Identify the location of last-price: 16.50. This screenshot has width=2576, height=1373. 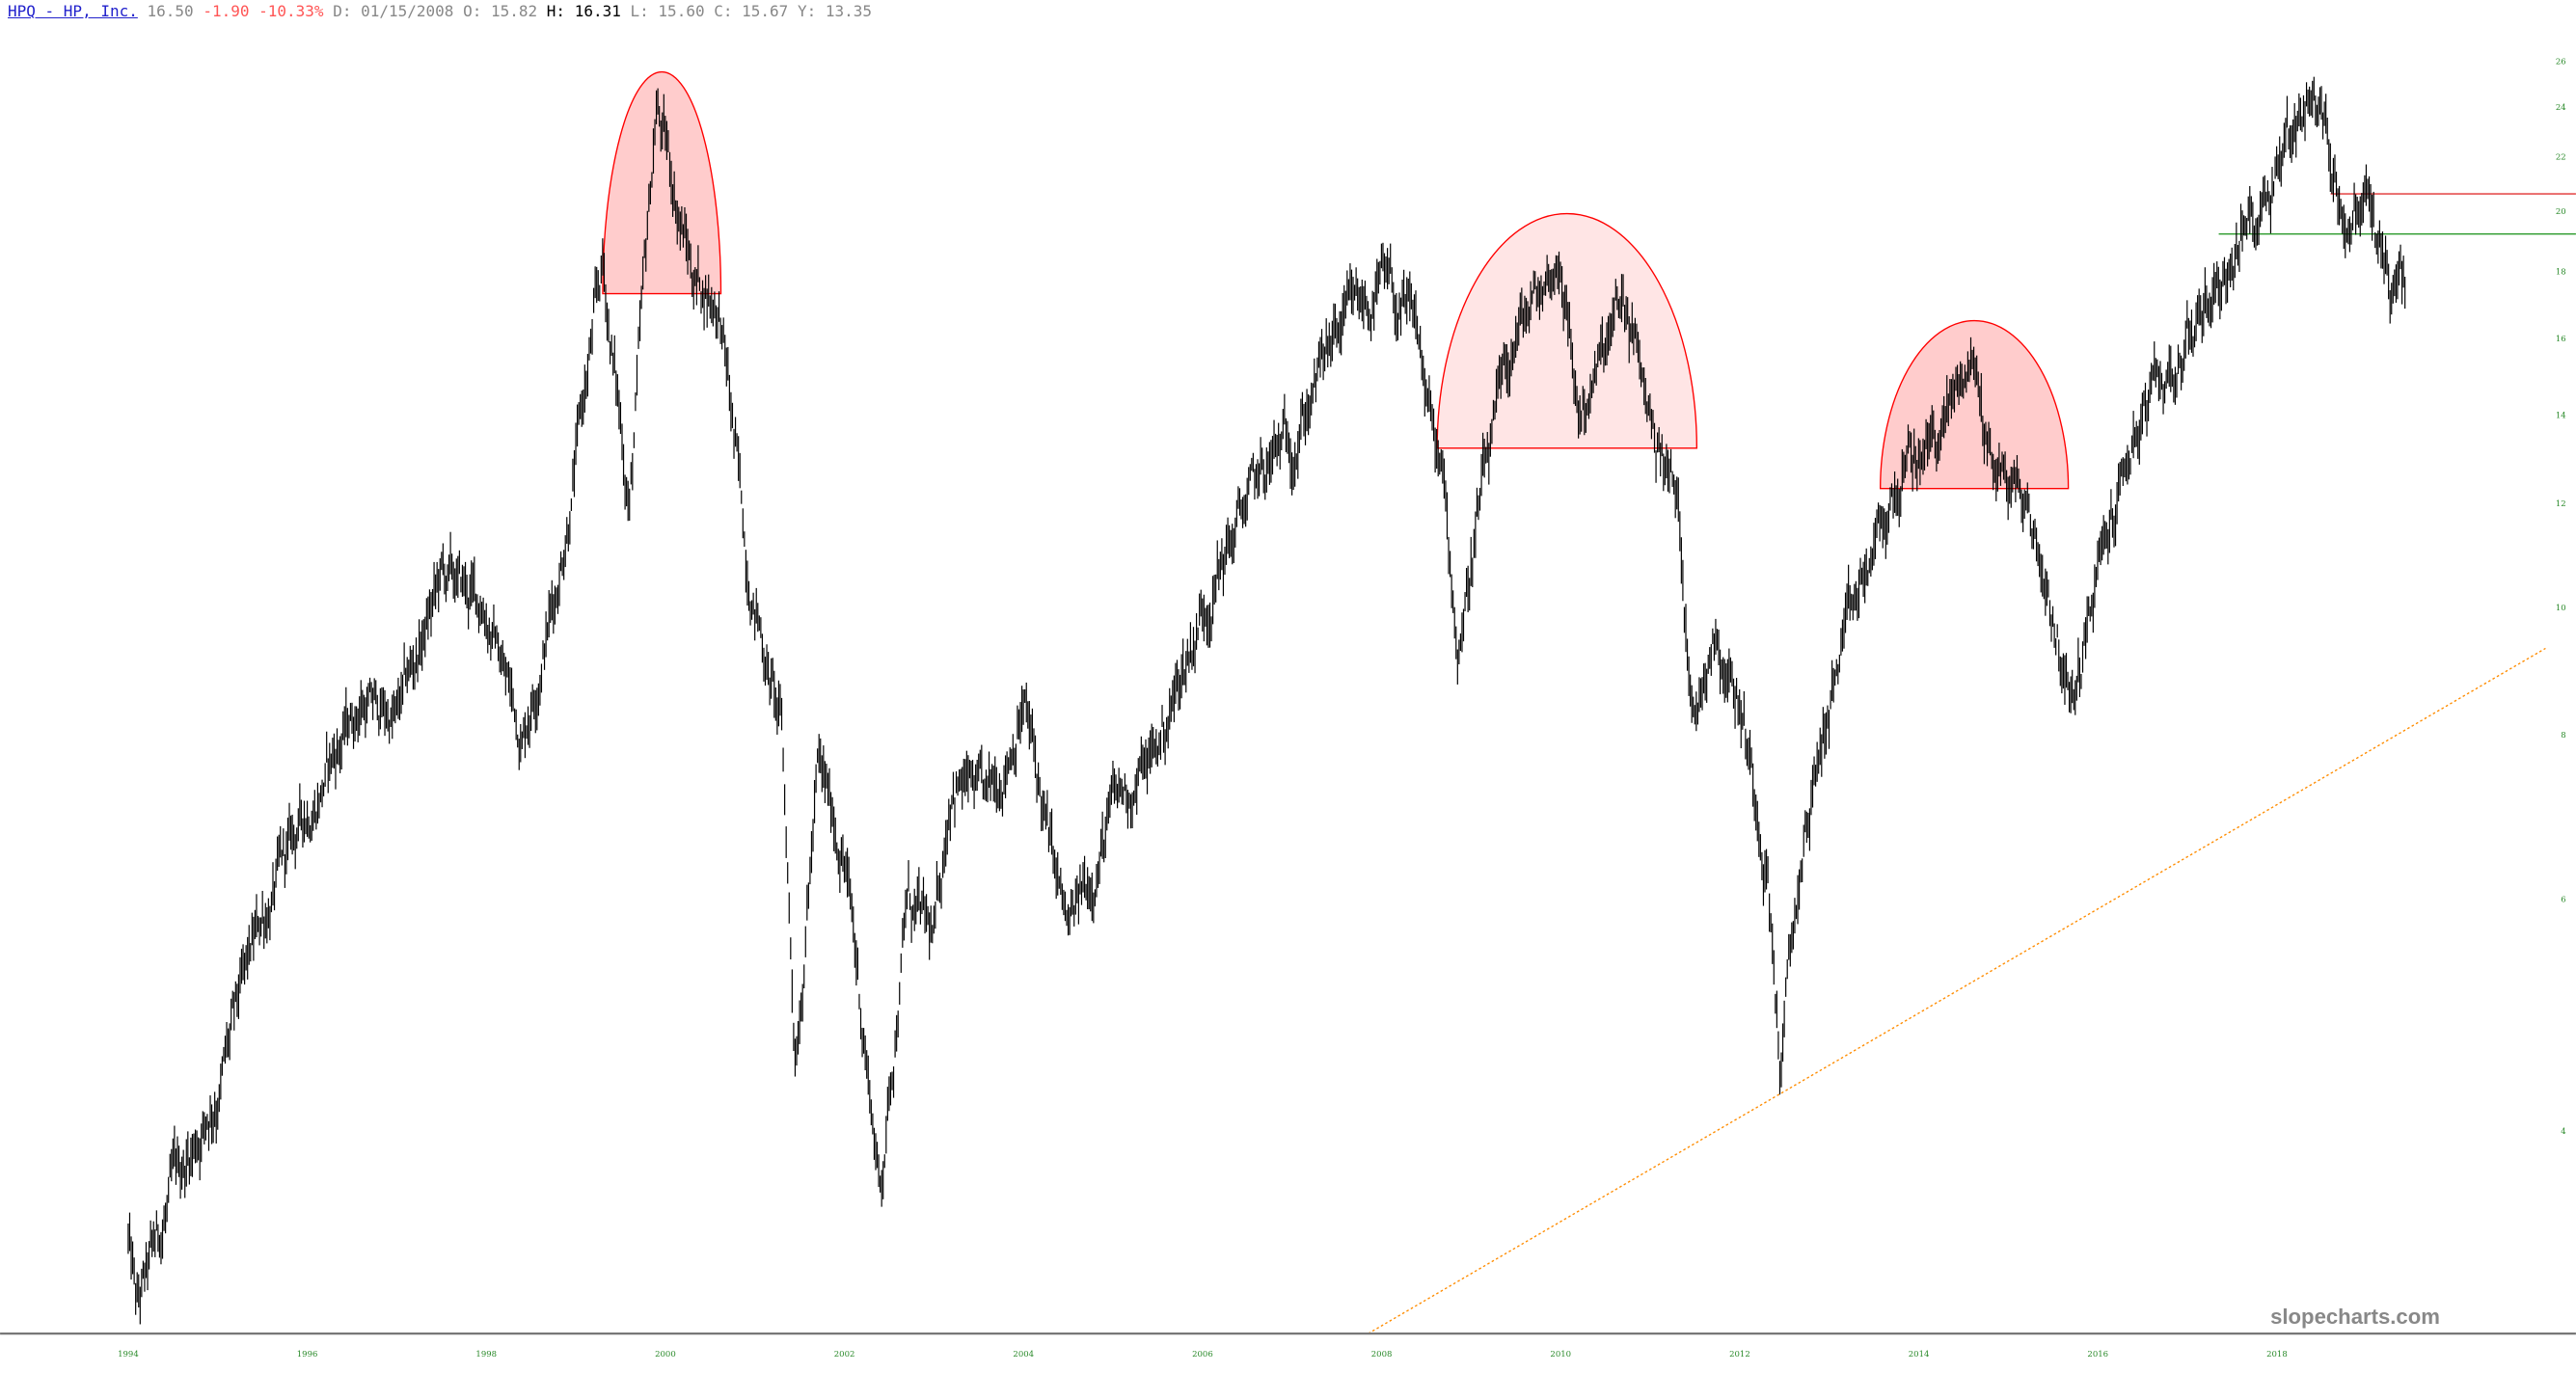
(170, 11).